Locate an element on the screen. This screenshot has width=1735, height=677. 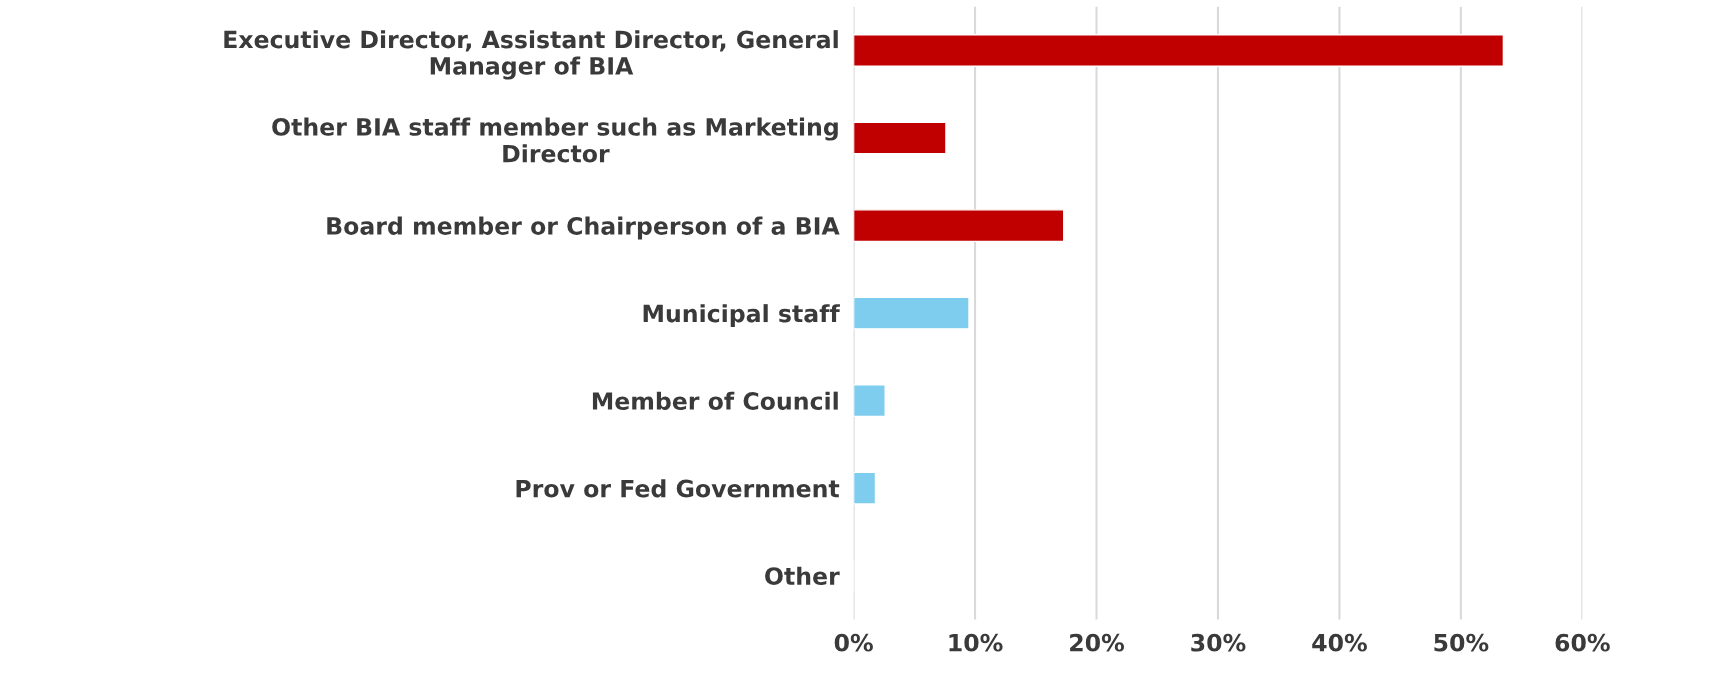
y-tick-label: Prov or Fed Government is located at coordinates (678, 488).